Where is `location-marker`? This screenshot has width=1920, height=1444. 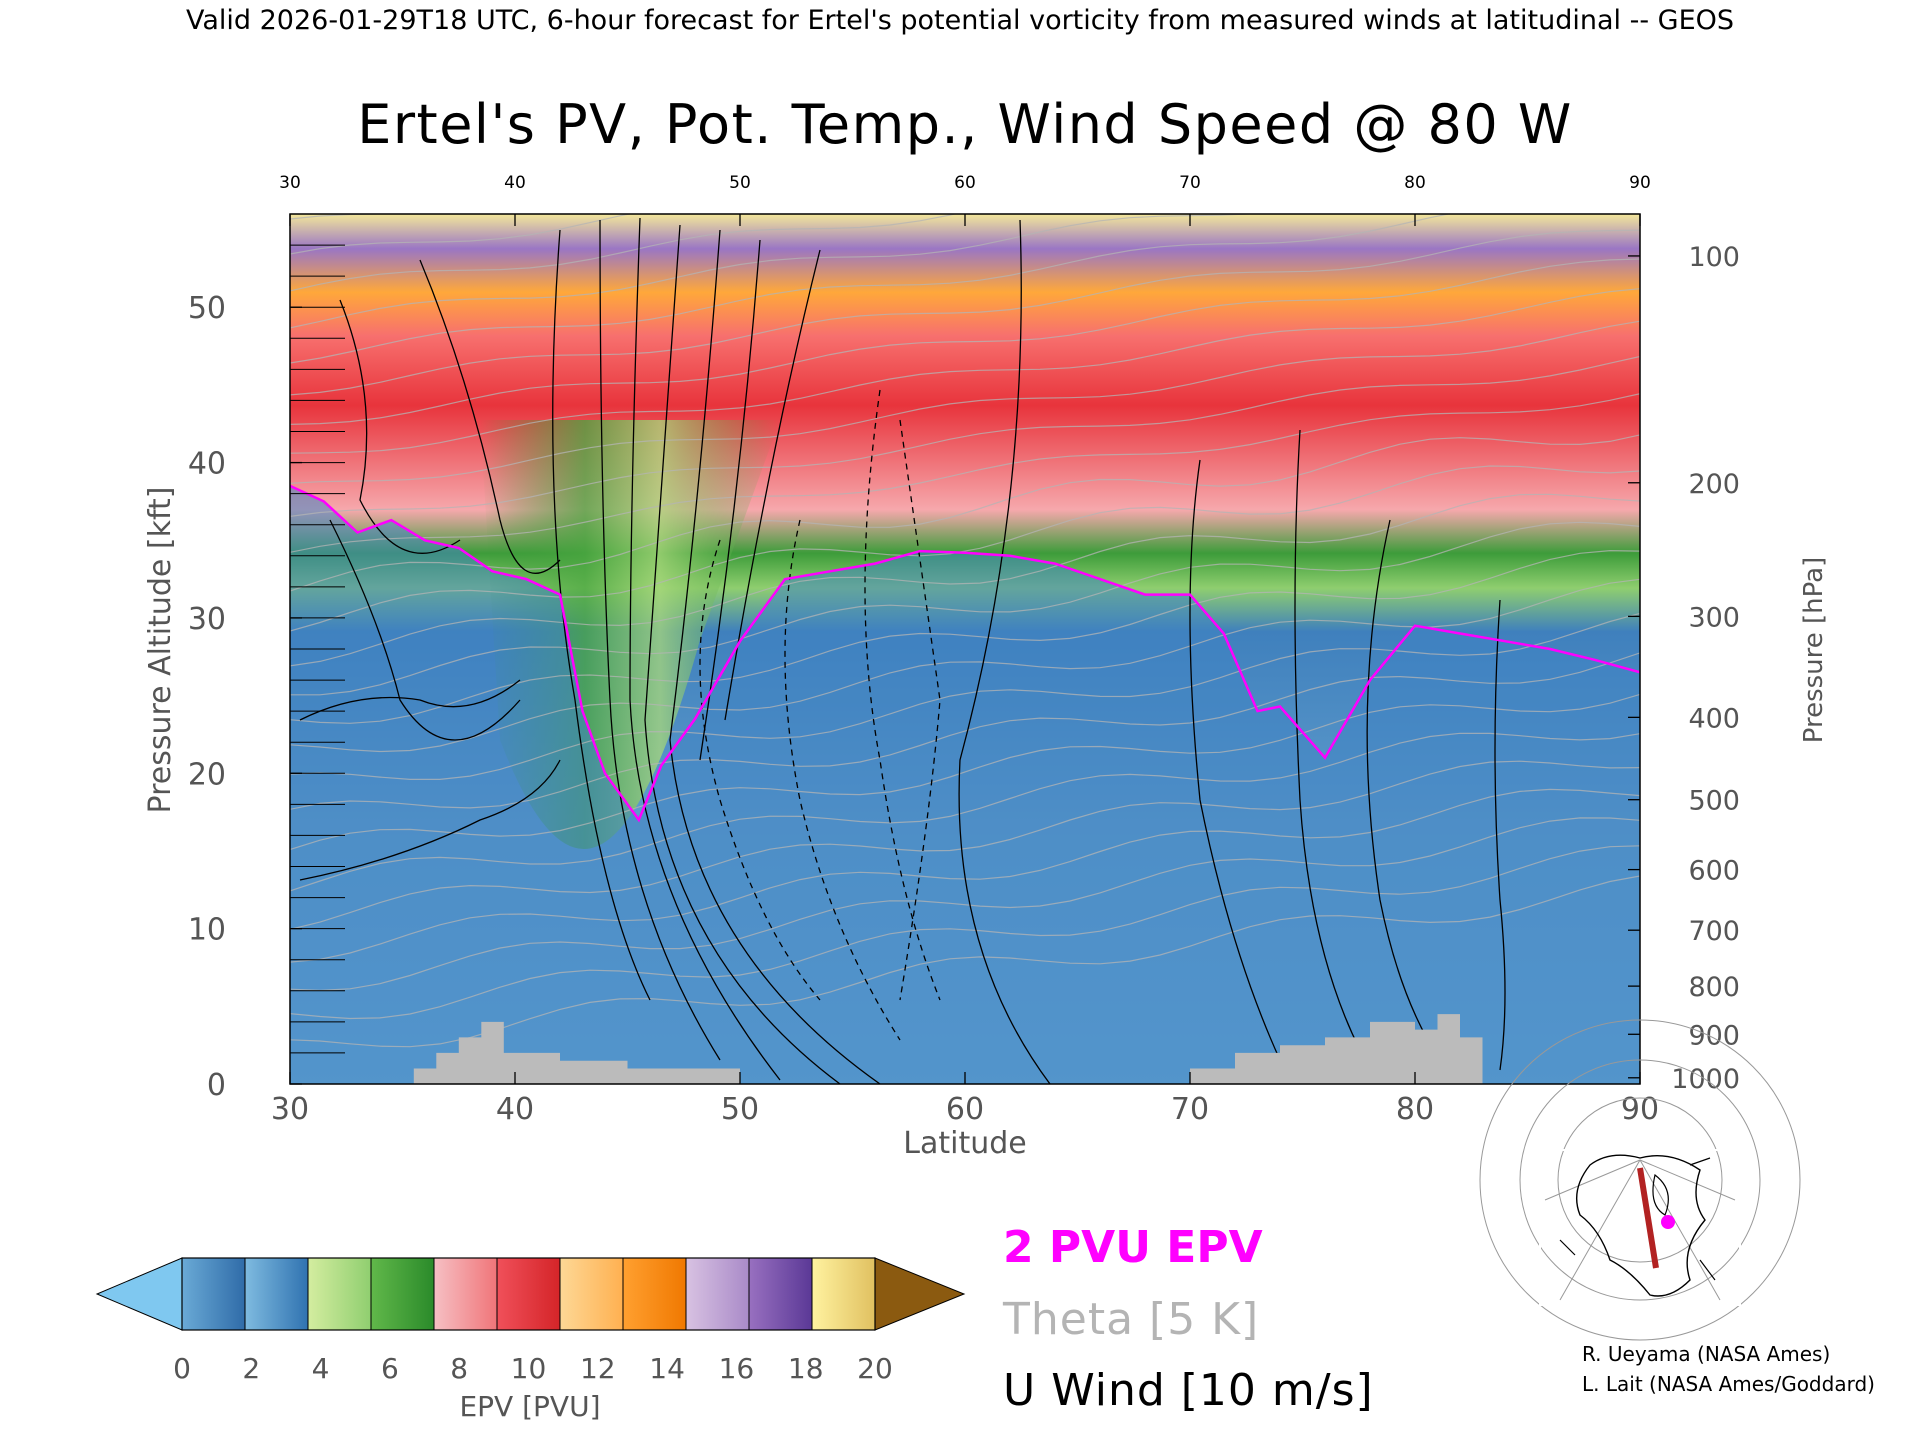 location-marker is located at coordinates (1668, 1222).